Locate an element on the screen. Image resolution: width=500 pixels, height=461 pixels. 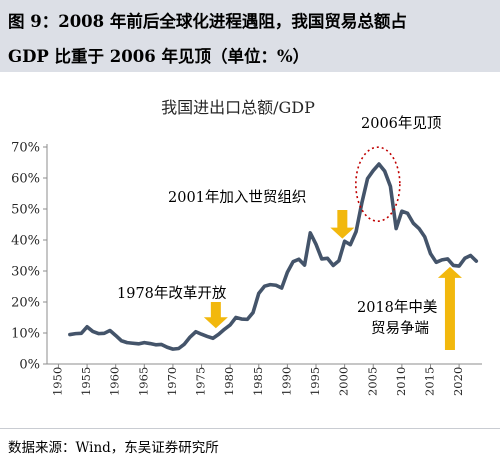
y-tick-label: 30% is located at coordinates (25, 272).